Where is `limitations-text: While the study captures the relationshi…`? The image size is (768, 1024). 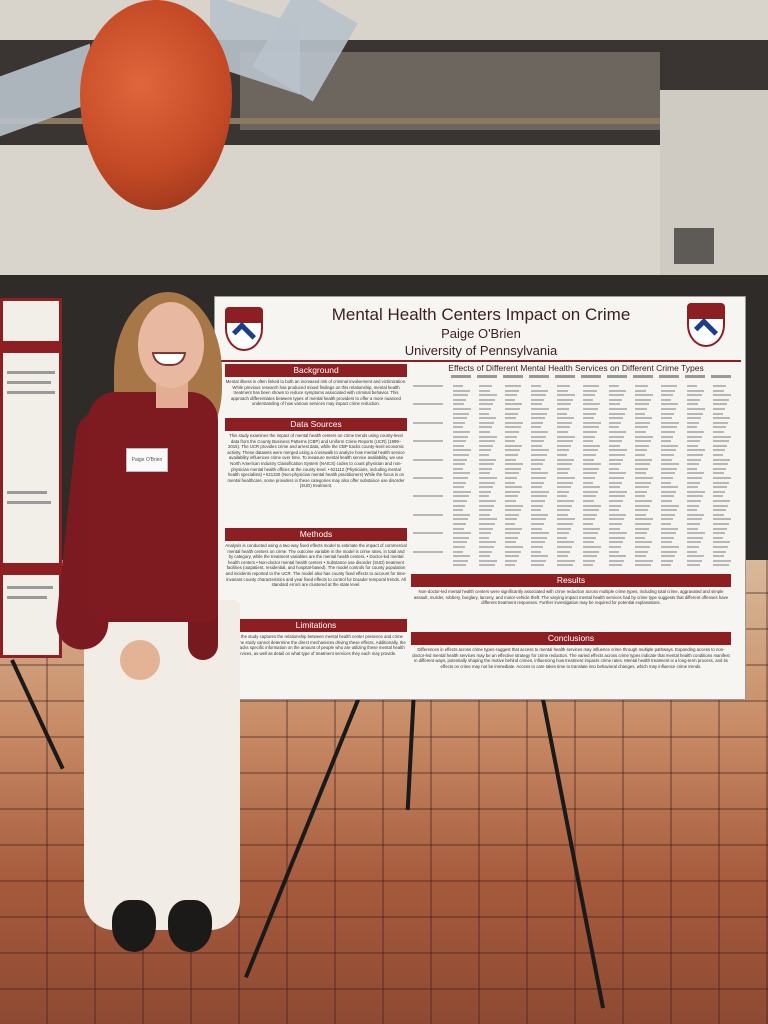 limitations-text: While the study captures the relationshi… is located at coordinates (316, 645).